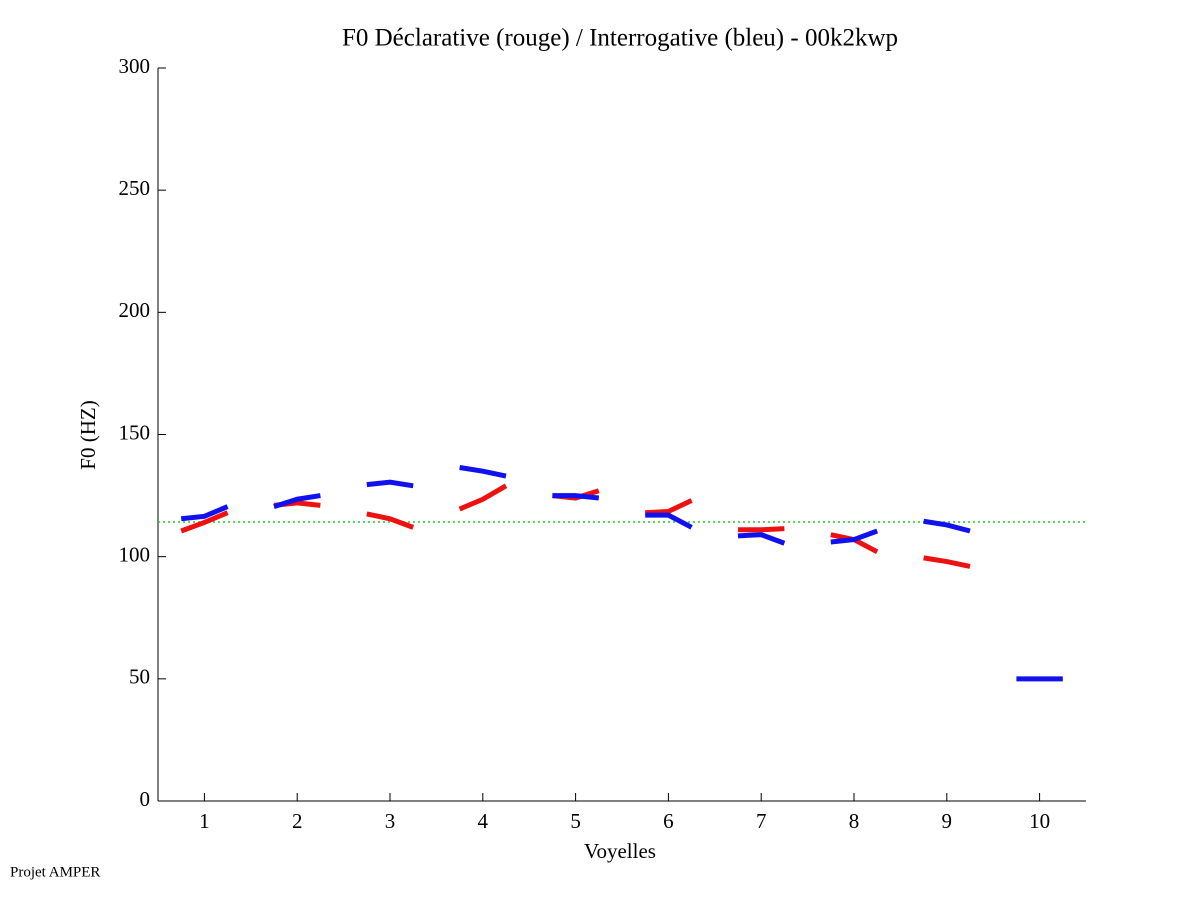 This screenshot has height=901, width=1201. Describe the element at coordinates (390, 821) in the screenshot. I see `x-tick-label: 3` at that location.